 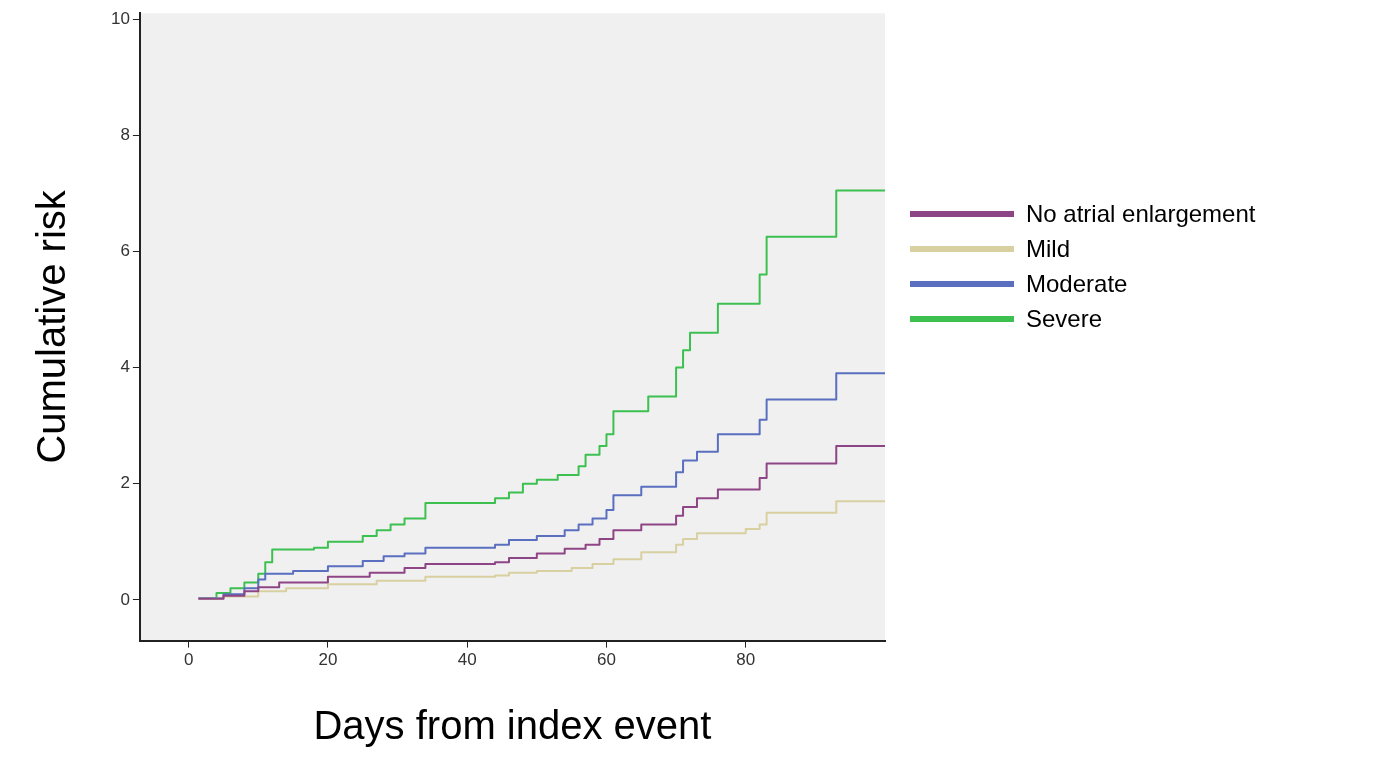 I want to click on y-tick-label: 0, so click(x=125, y=599).